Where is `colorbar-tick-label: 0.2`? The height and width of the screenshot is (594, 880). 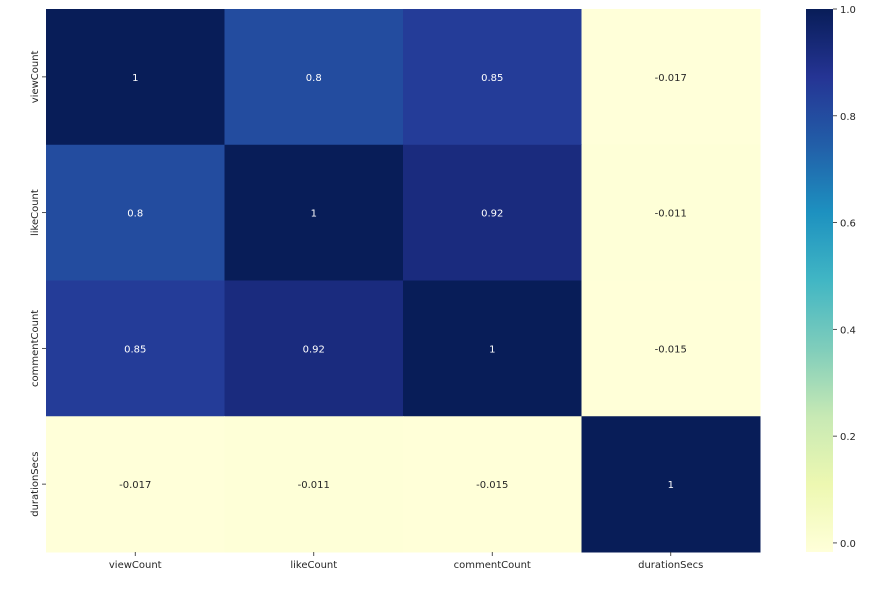 colorbar-tick-label: 0.2 is located at coordinates (848, 437).